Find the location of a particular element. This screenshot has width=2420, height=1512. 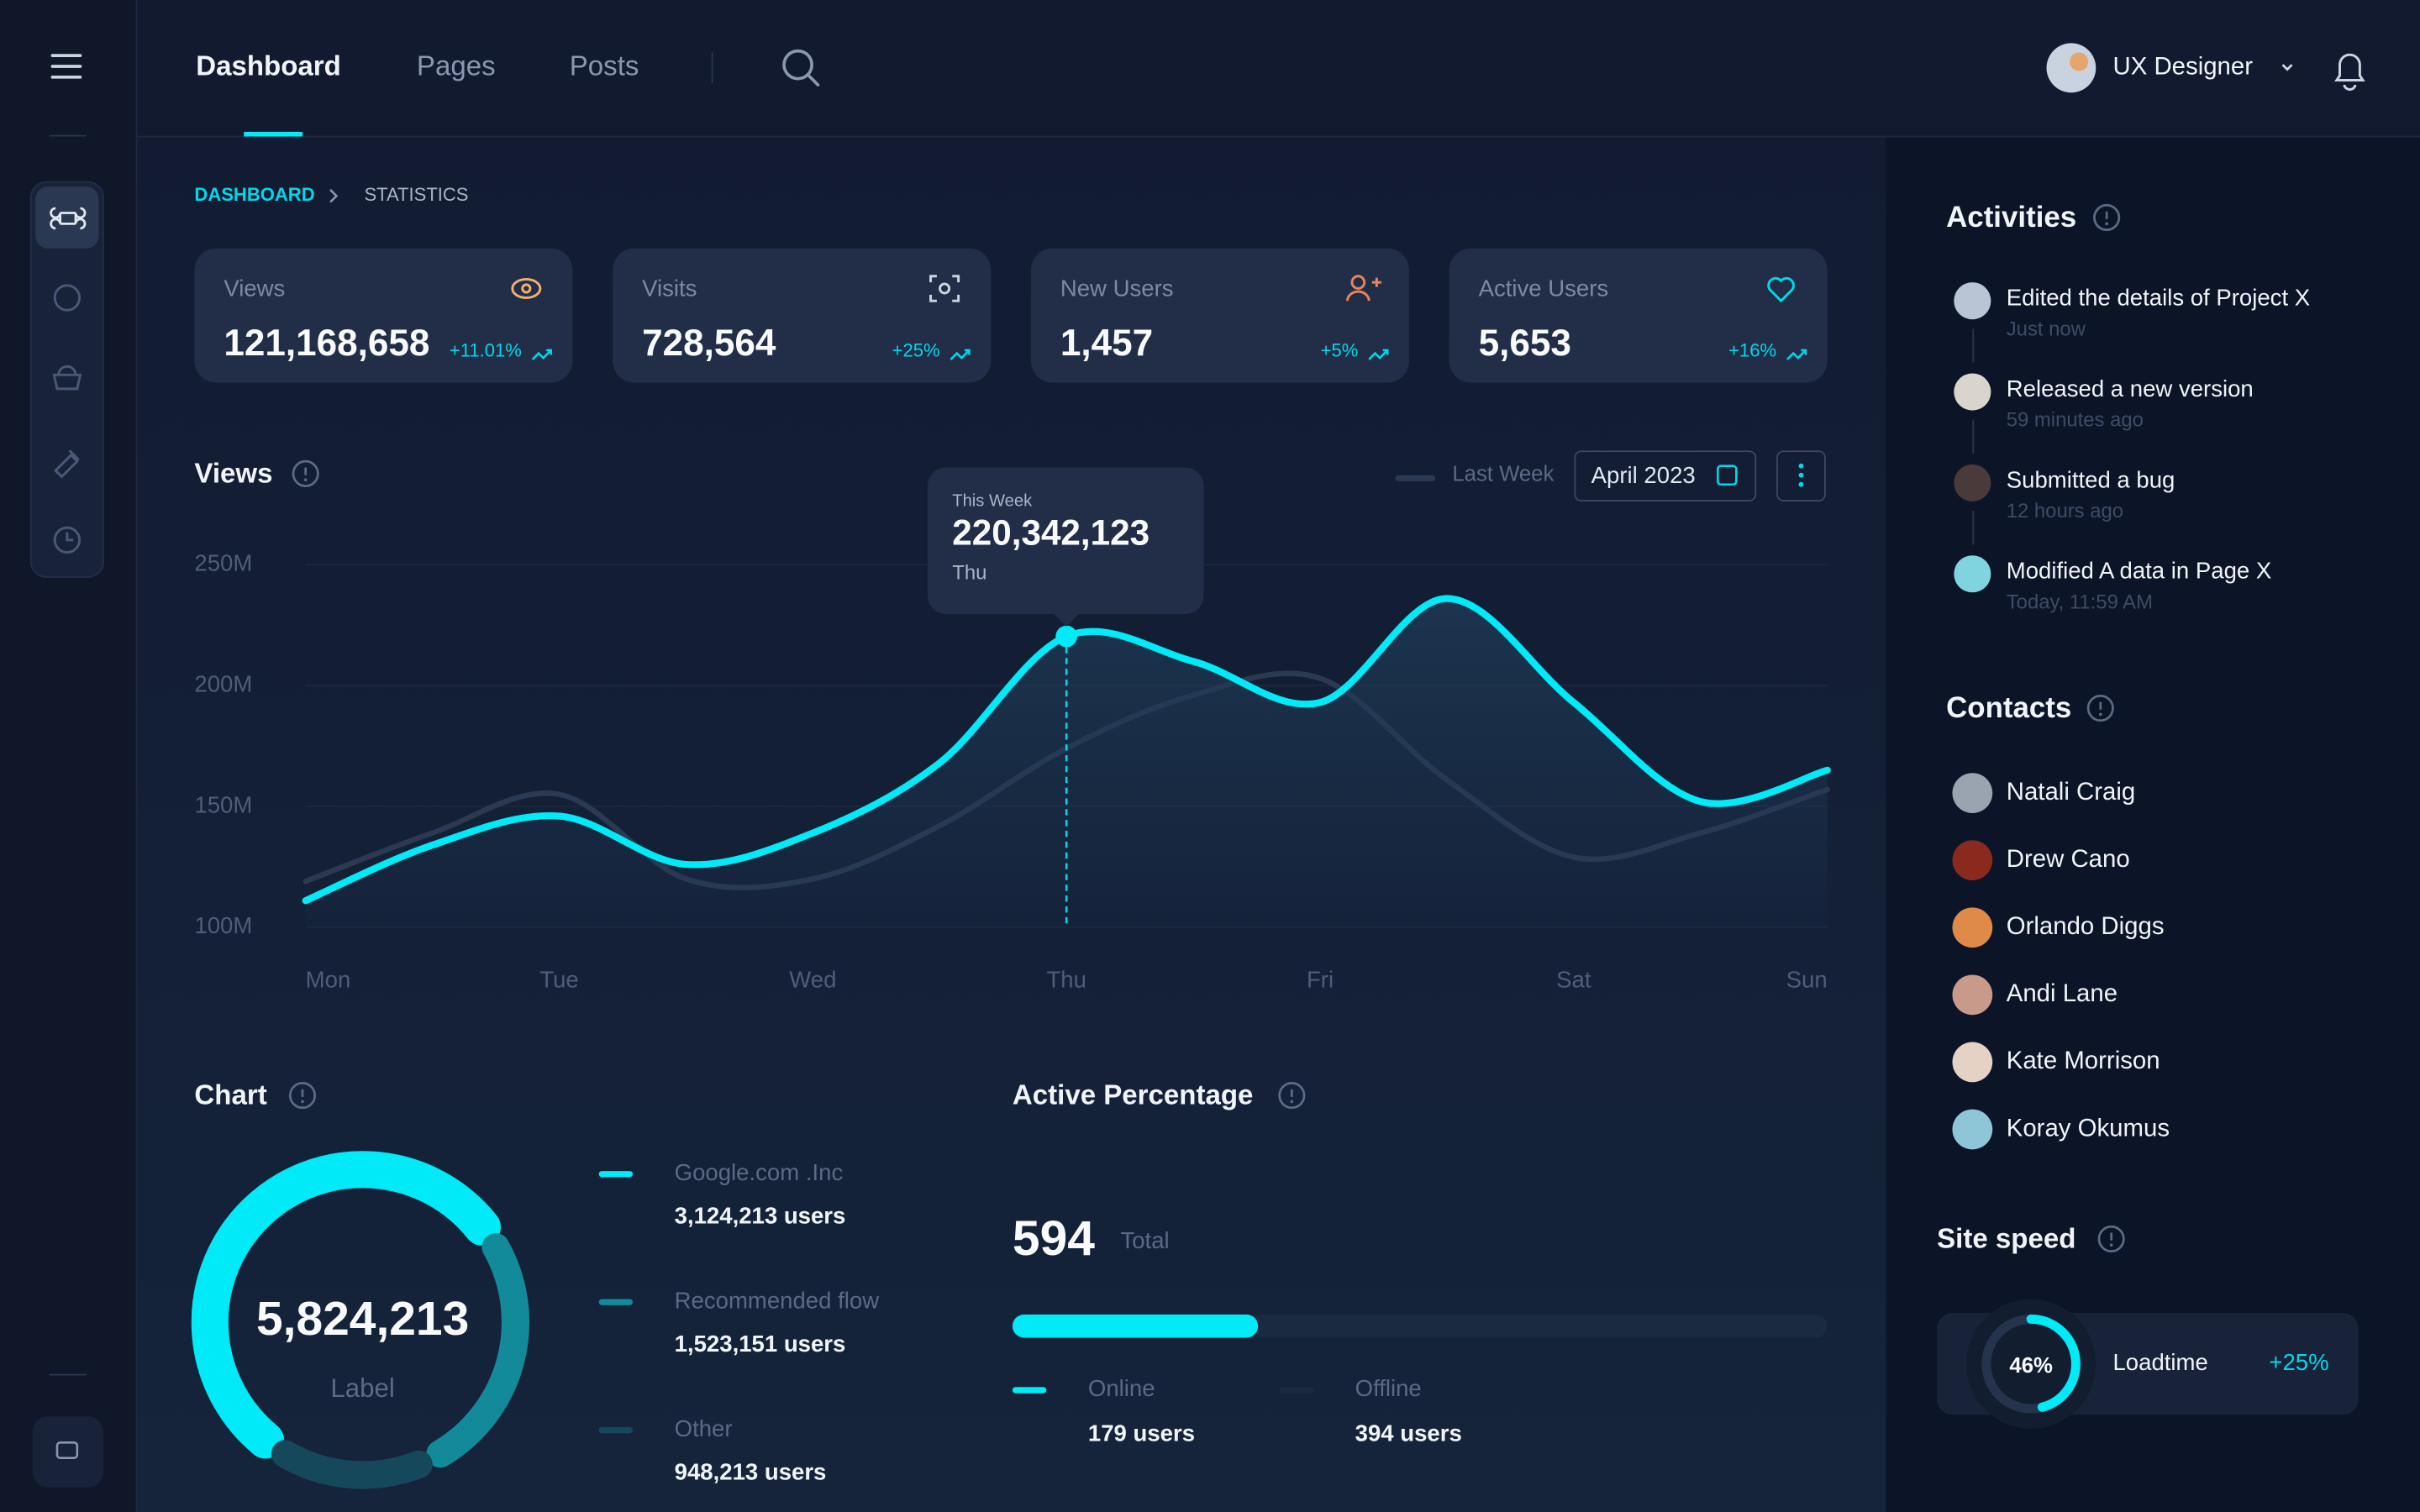

x-tick-label: Sun is located at coordinates (1807, 979).